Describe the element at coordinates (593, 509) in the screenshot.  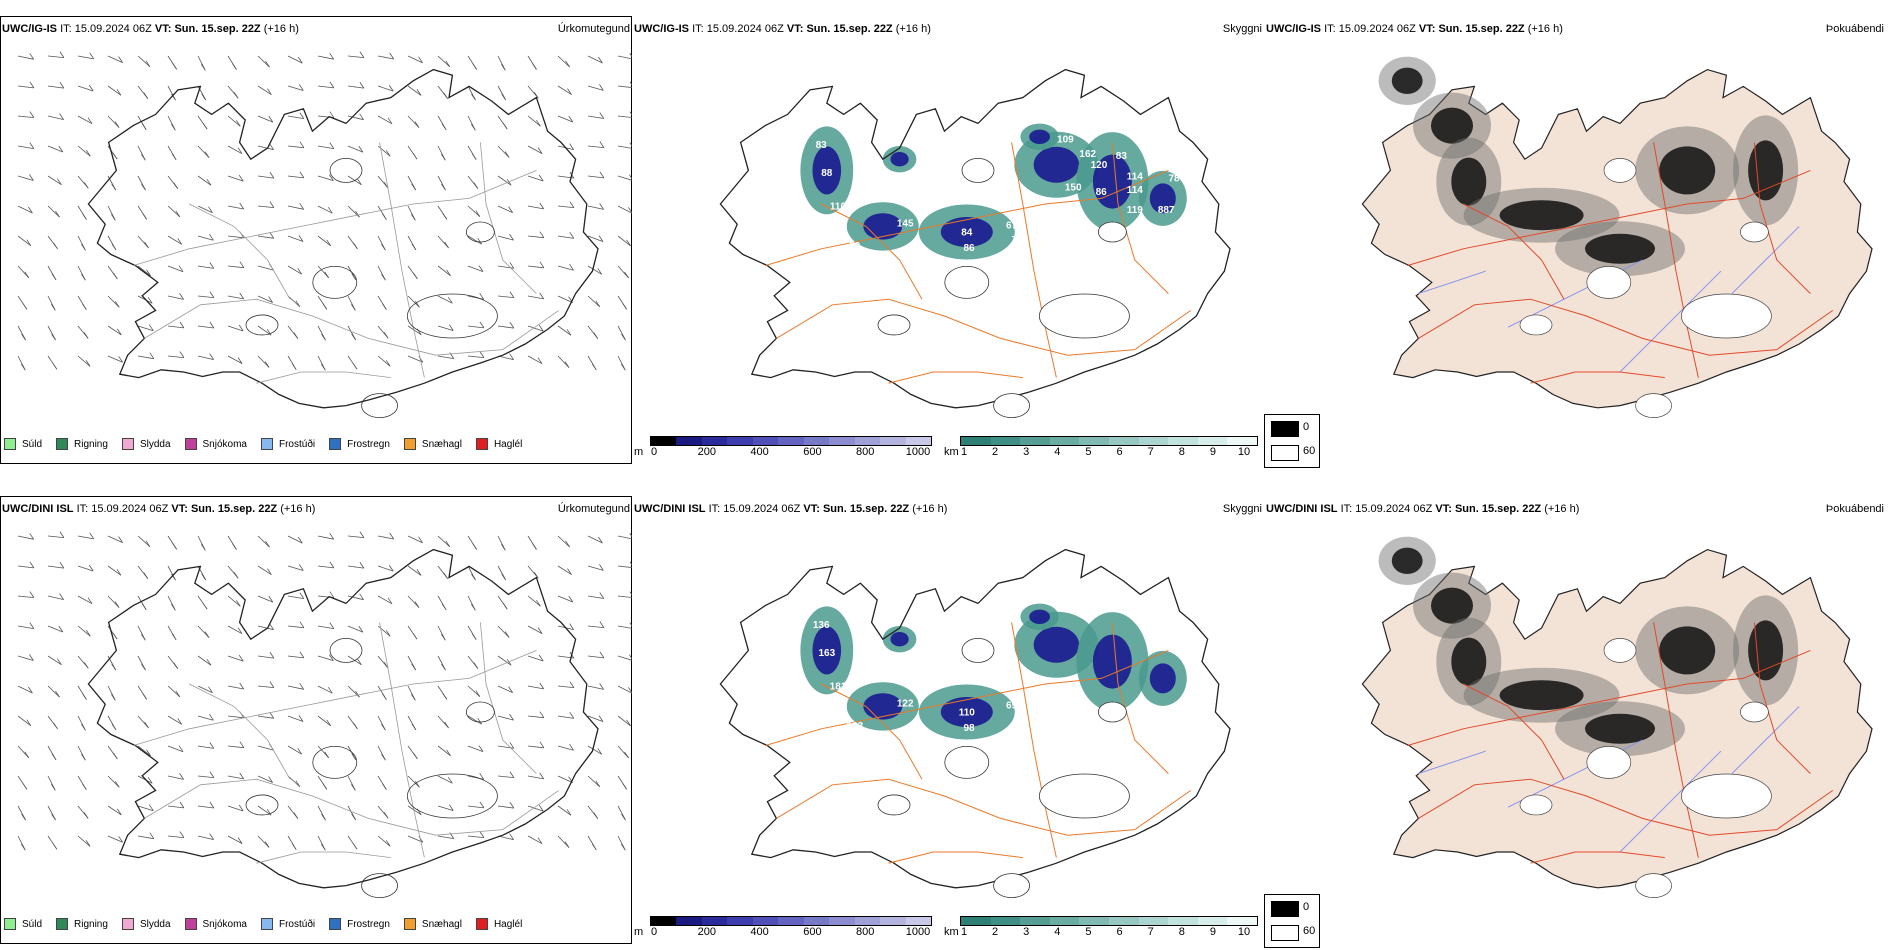
I see `panel-title: Úrkomutegund` at that location.